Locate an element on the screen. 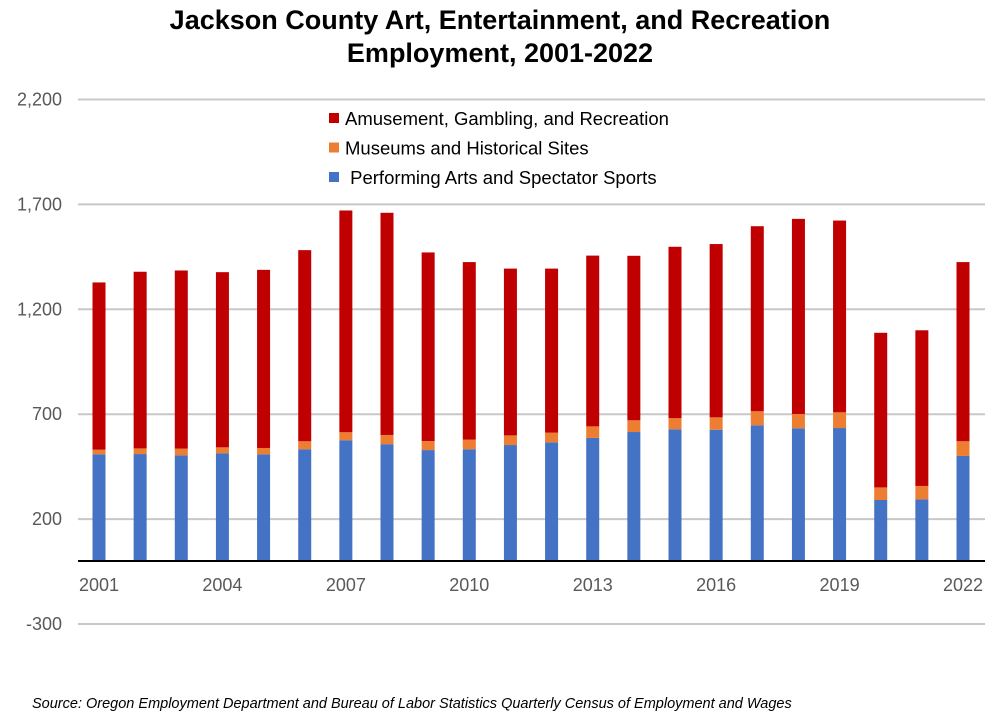 The height and width of the screenshot is (725, 1000). x-tick-label: 2019 is located at coordinates (840, 585).